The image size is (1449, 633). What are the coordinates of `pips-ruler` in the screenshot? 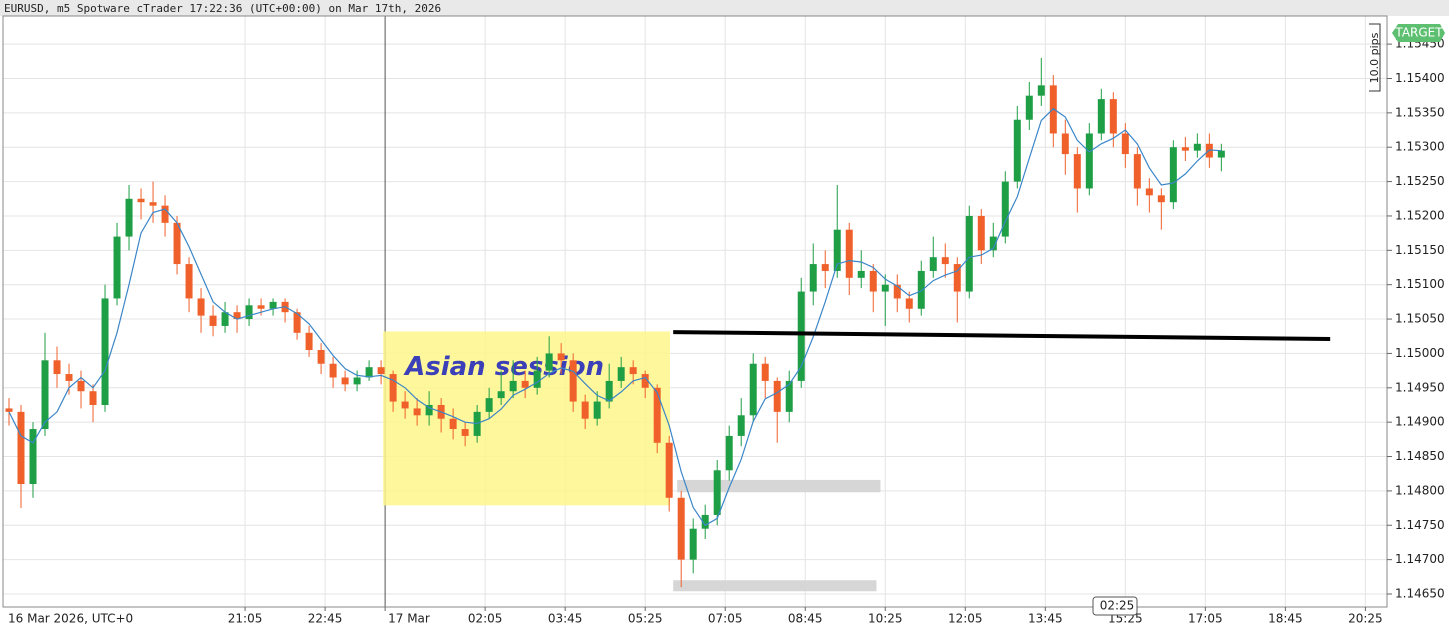 It's located at (1375, 57).